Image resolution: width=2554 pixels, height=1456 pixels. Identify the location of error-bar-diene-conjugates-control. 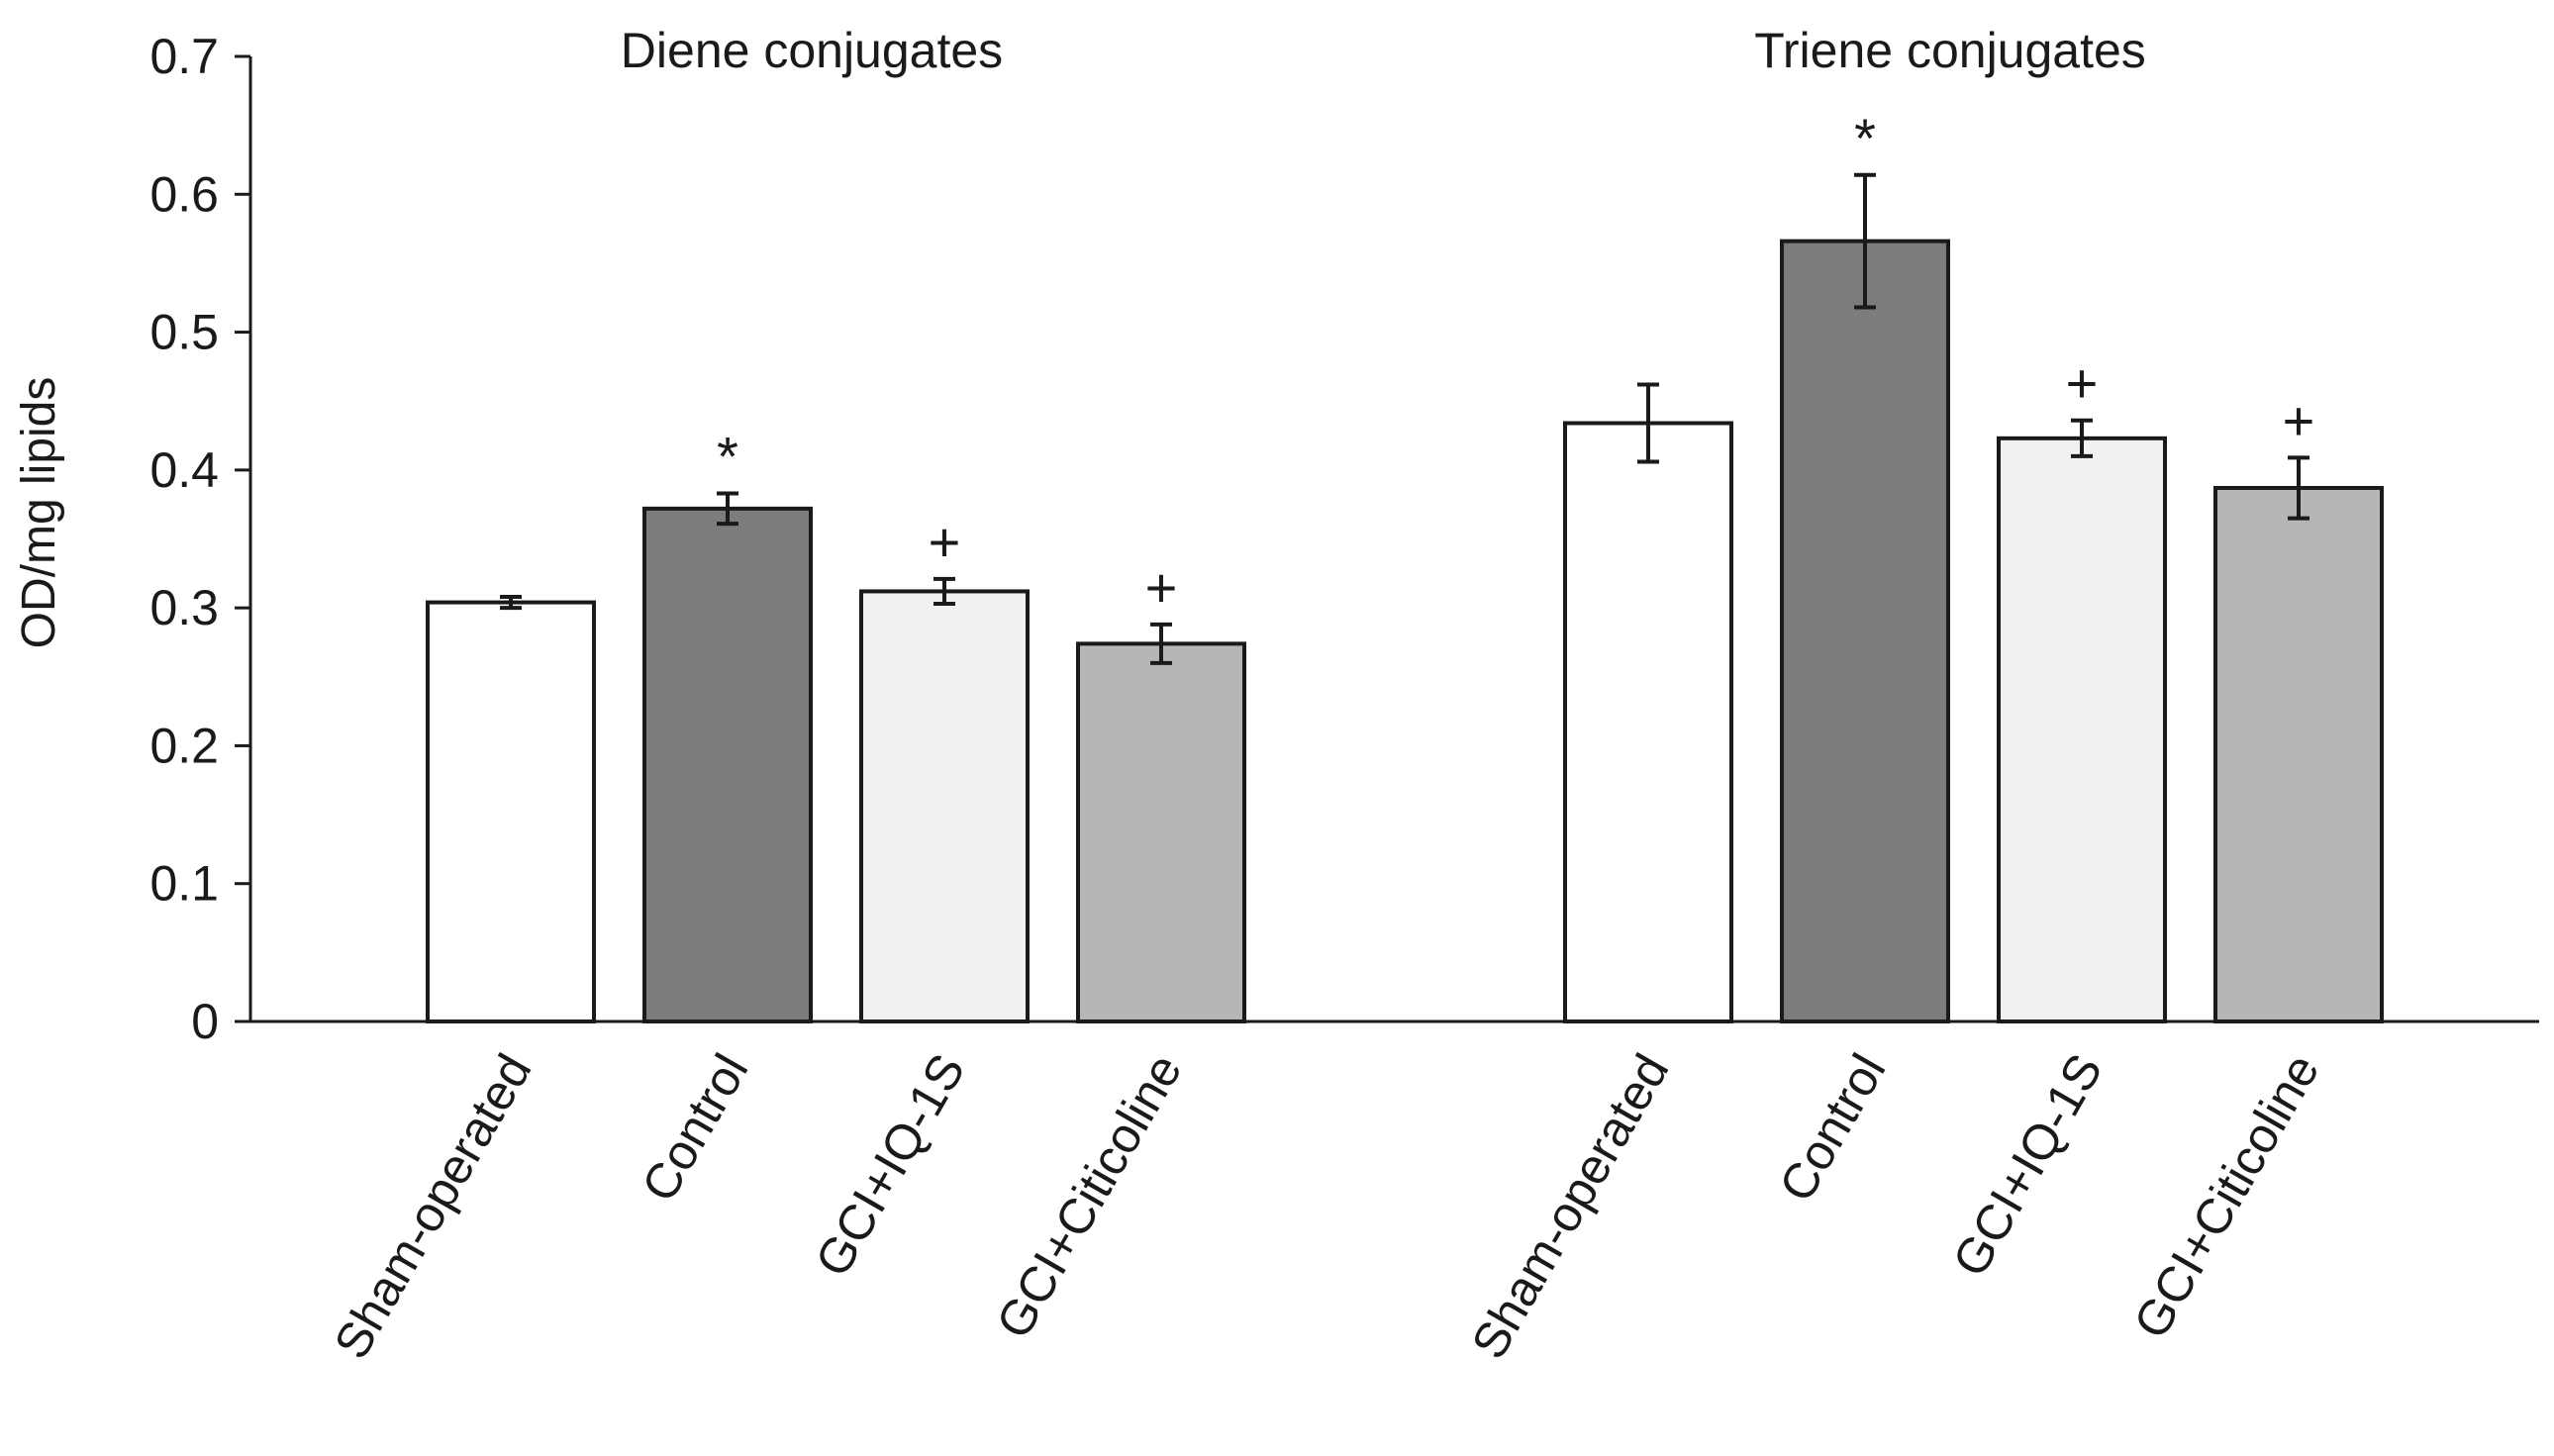
(727, 509).